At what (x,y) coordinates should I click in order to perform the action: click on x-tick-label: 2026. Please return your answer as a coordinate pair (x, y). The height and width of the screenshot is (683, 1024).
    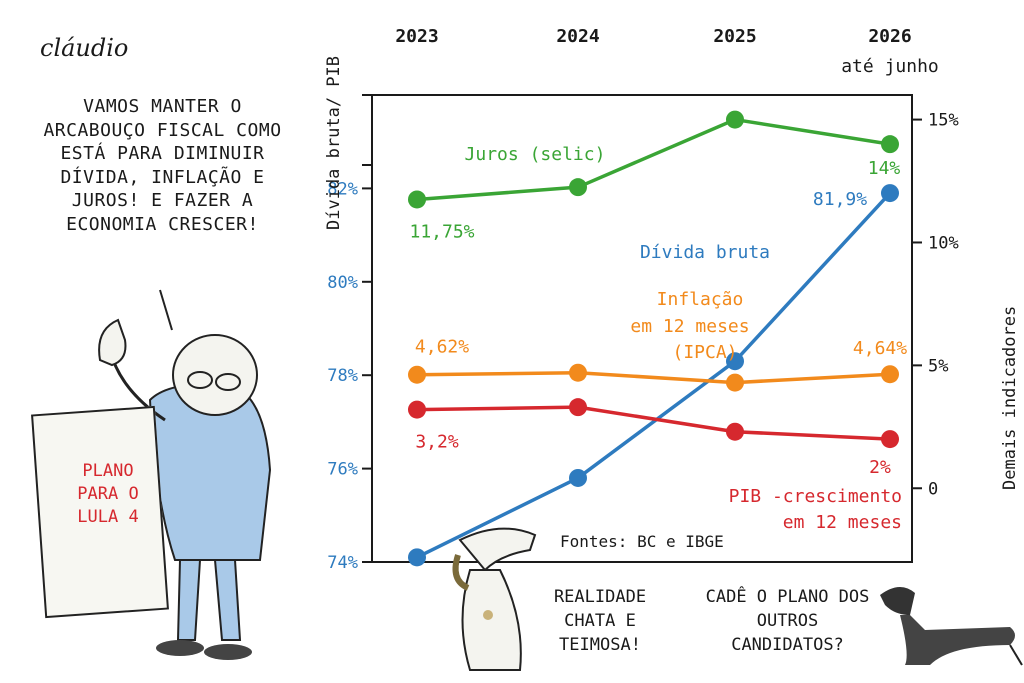
    Looking at the image, I should click on (889, 36).